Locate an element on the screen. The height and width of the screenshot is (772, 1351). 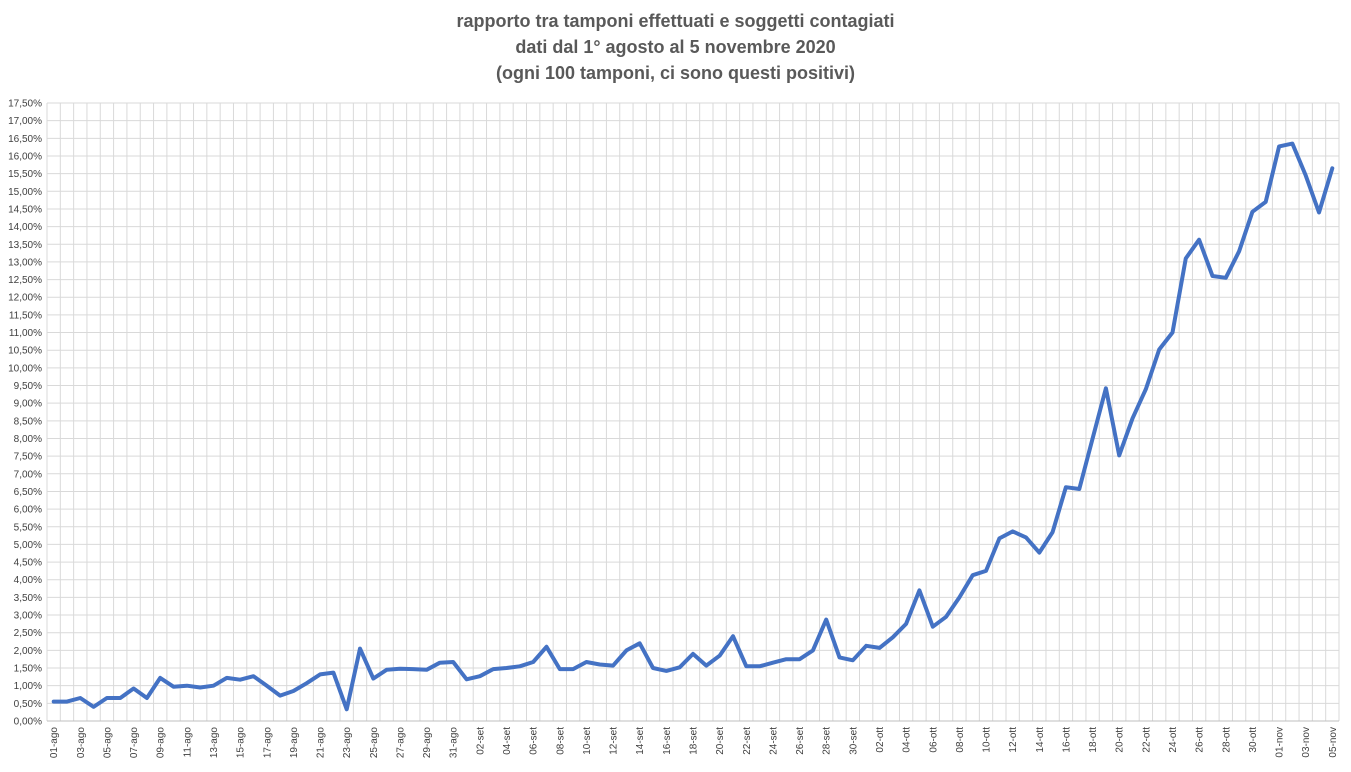
x-tick-label: 17-ago is located at coordinates (267, 743).